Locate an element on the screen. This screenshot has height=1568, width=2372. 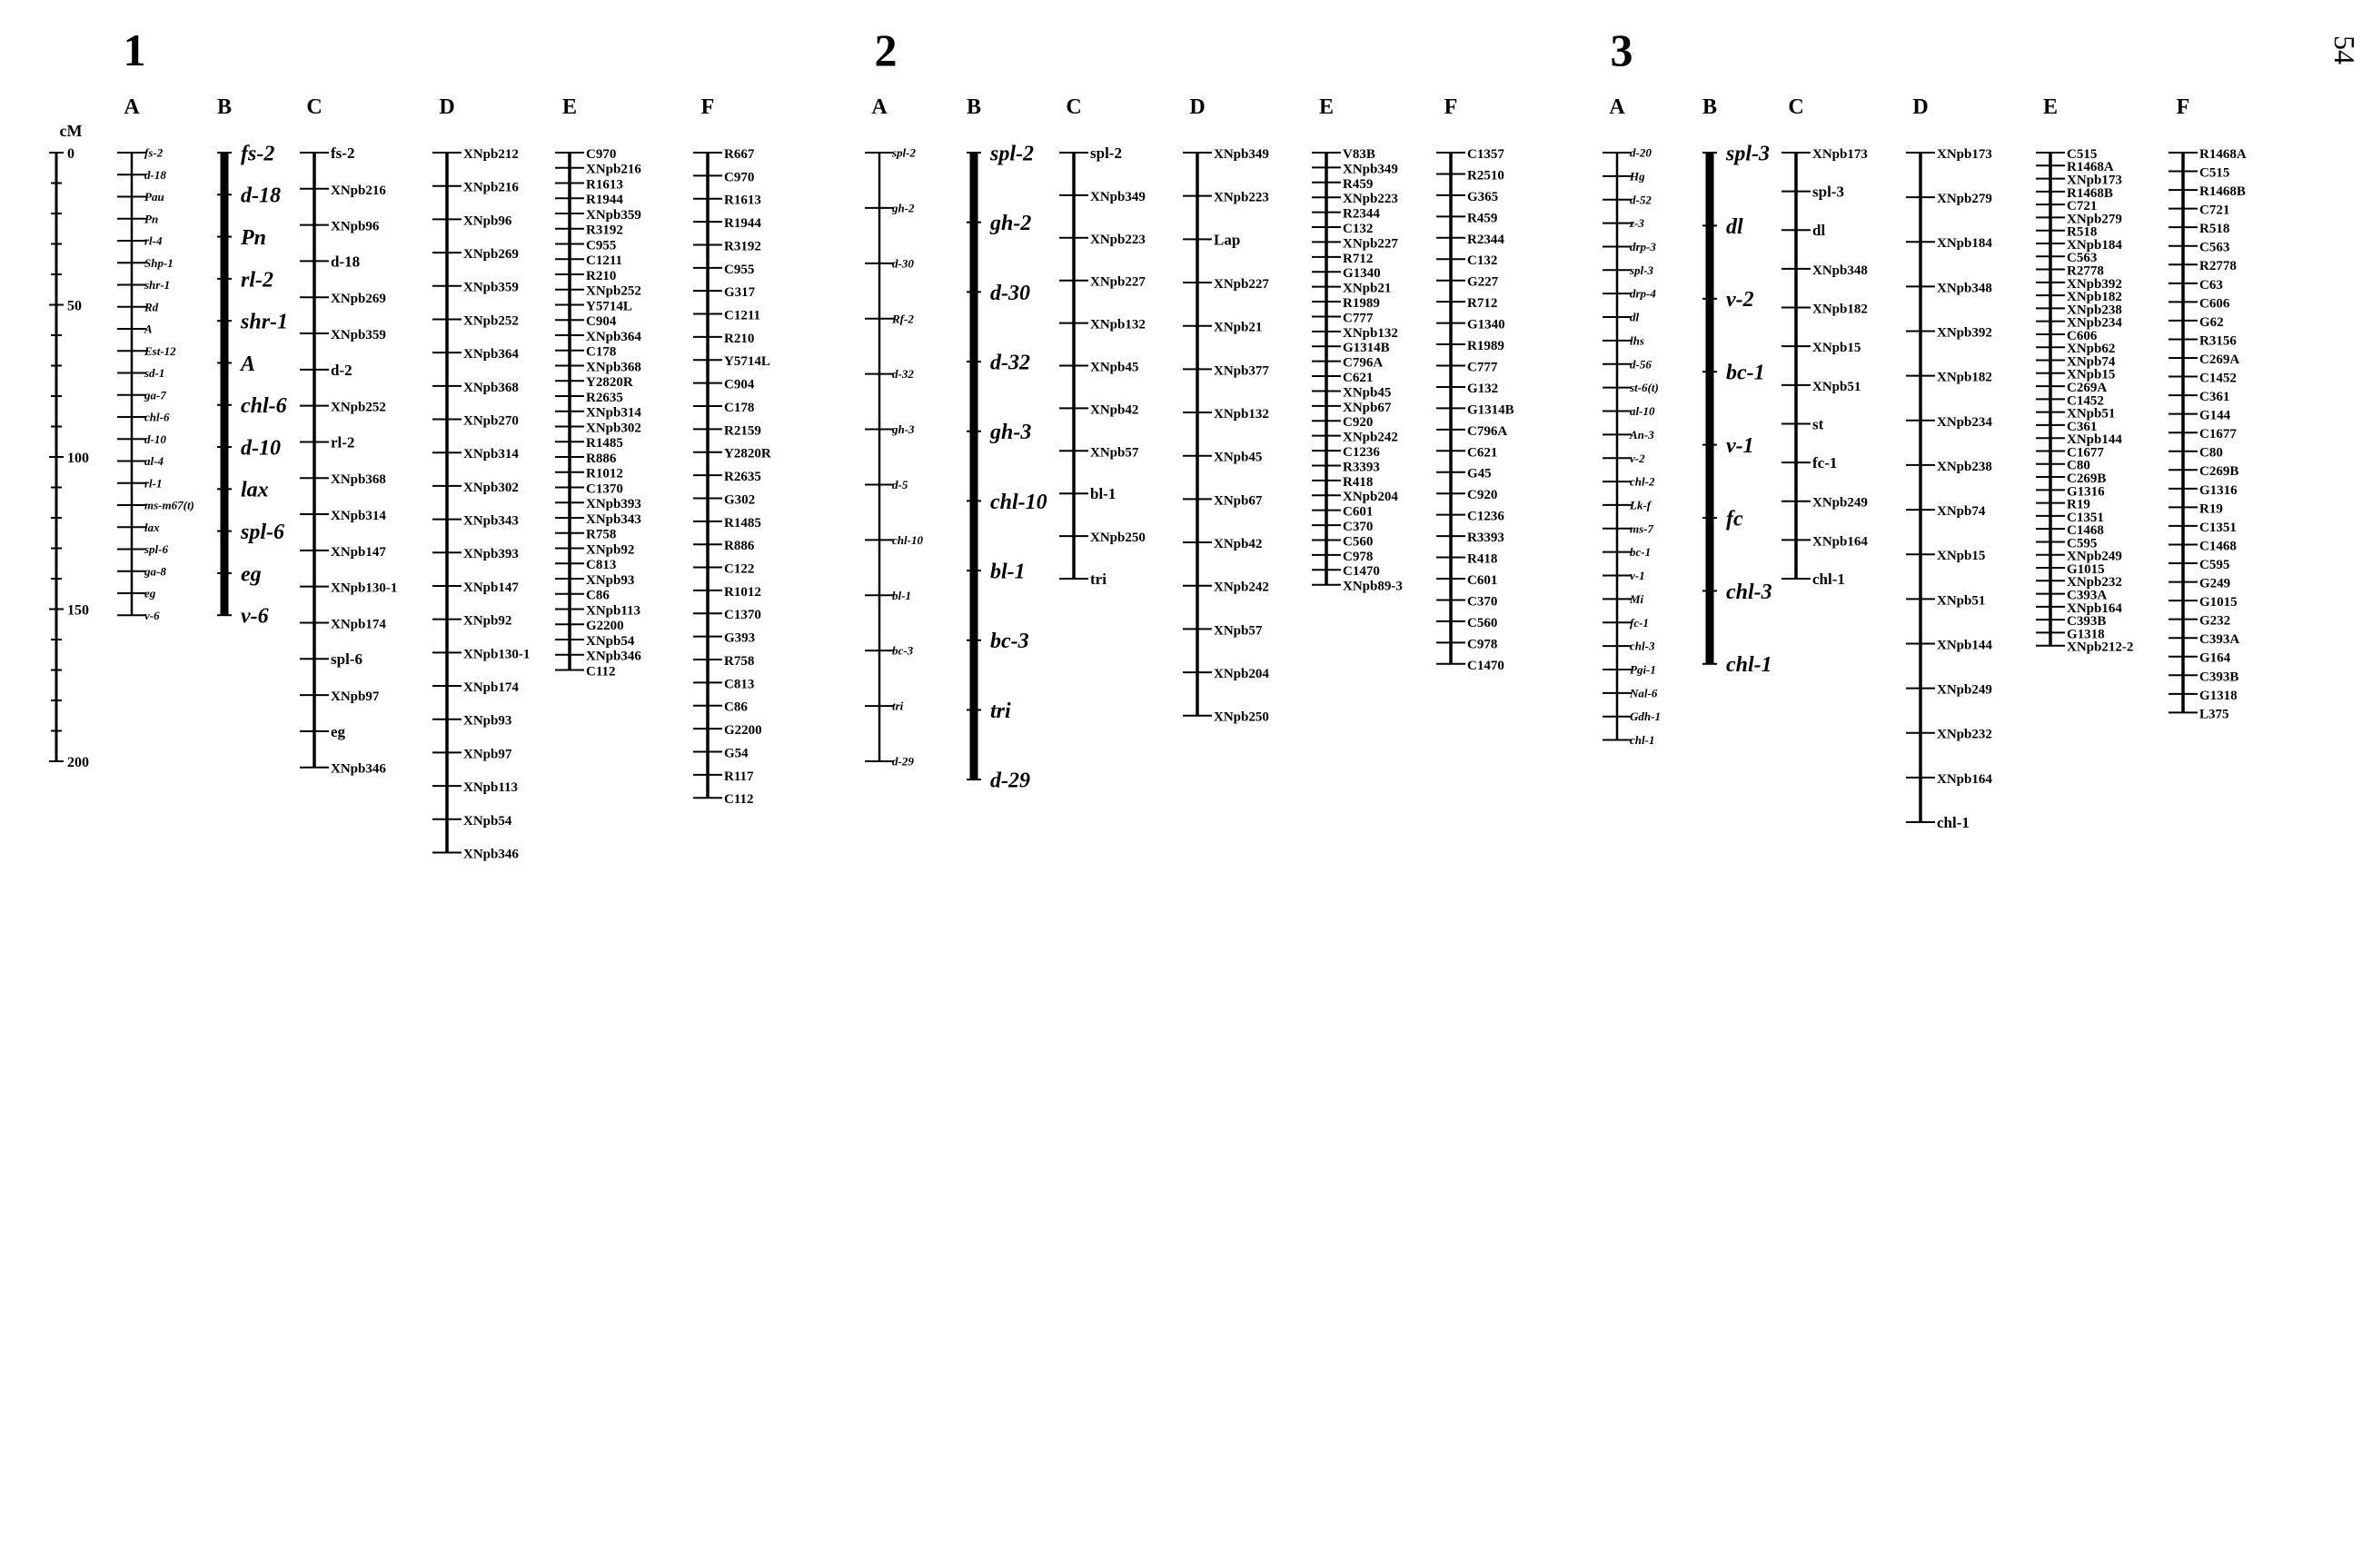
marker-label: R1989 is located at coordinates (1361, 303).